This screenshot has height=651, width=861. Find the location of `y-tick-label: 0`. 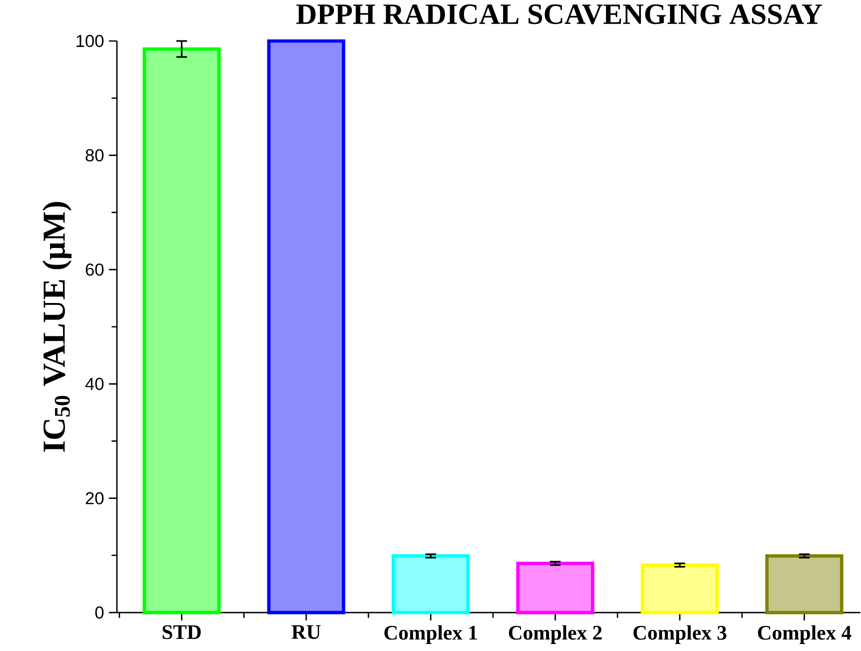

y-tick-label: 0 is located at coordinates (99, 612).